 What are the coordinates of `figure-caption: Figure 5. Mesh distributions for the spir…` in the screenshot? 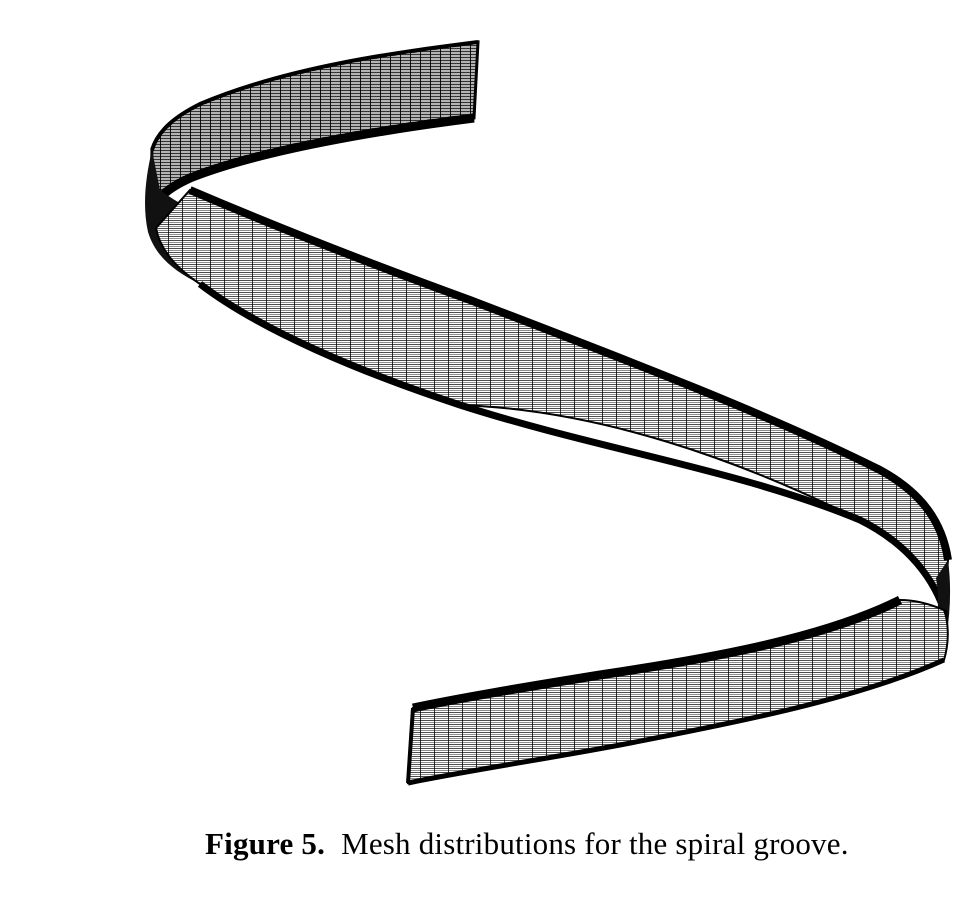 It's located at (527, 844).